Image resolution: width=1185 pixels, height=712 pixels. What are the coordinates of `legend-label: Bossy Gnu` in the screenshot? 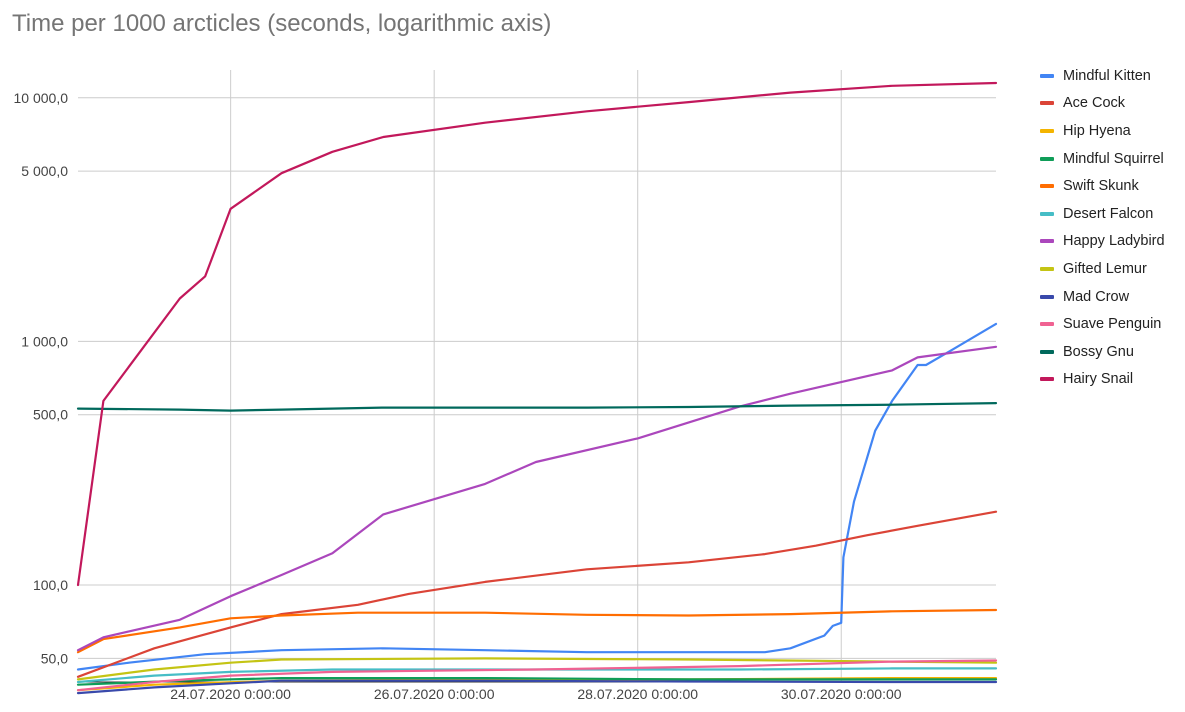 It's located at (1098, 351).